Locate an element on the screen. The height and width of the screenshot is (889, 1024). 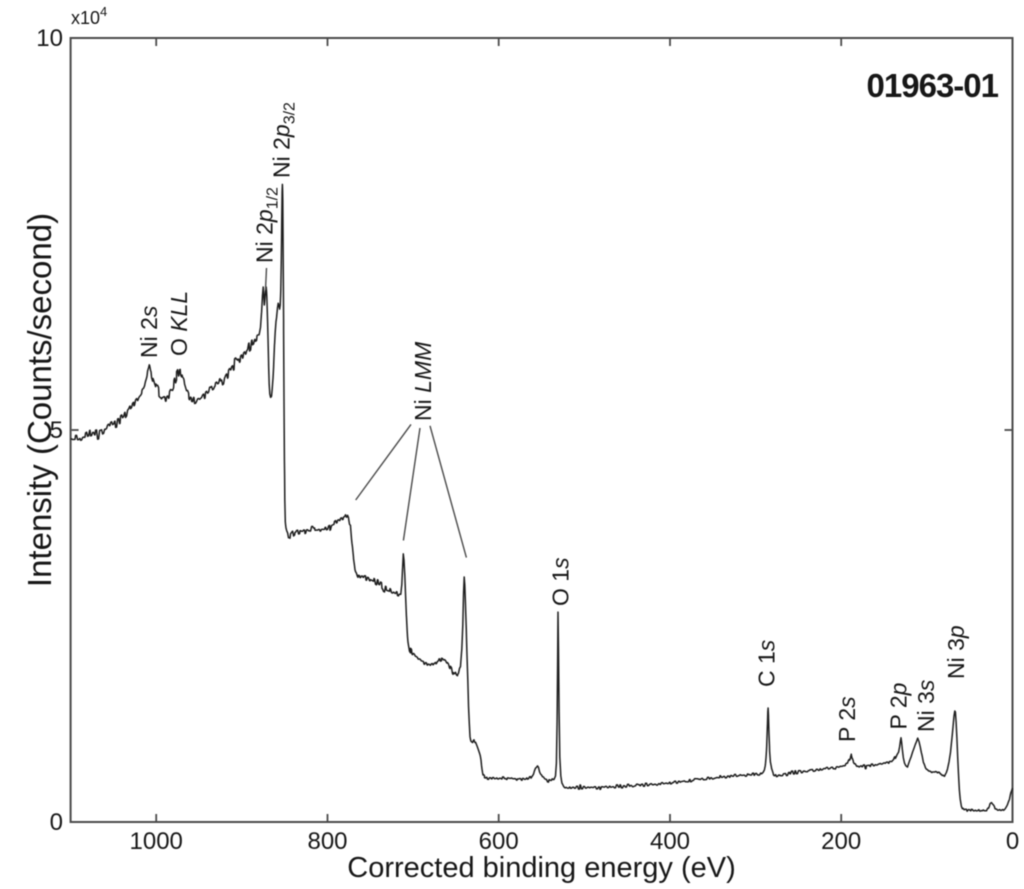
svg-text: 200 is located at coordinates (841, 841).